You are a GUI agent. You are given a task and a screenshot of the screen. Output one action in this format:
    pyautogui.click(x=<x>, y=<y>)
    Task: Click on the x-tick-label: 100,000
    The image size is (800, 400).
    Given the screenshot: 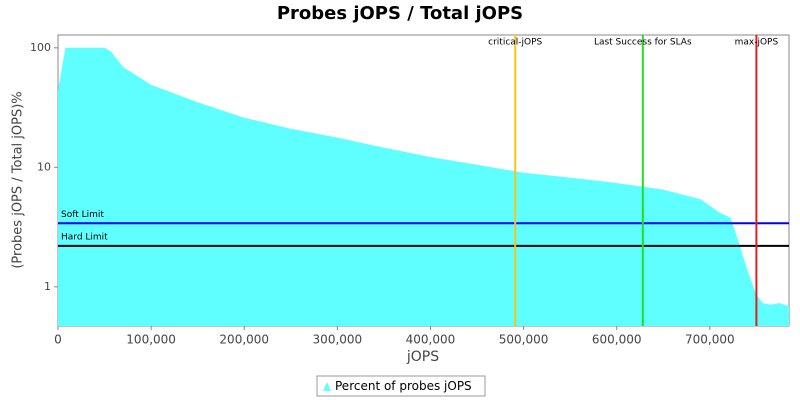 What is the action you would take?
    pyautogui.click(x=151, y=340)
    